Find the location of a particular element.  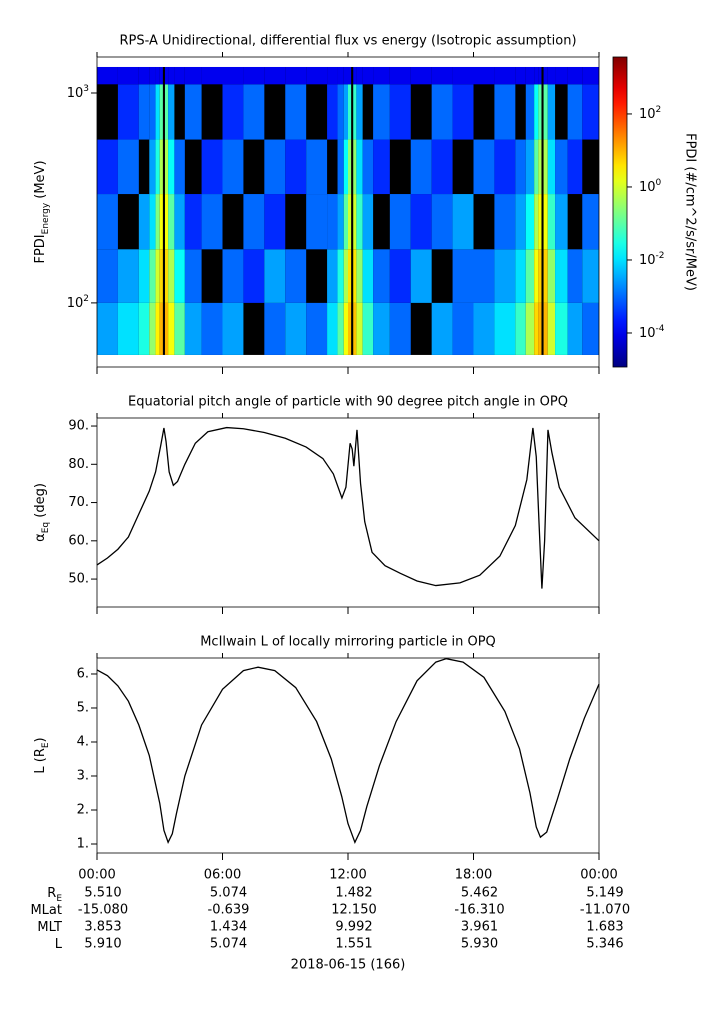

y-tick-label: 6. is located at coordinates (83, 673).